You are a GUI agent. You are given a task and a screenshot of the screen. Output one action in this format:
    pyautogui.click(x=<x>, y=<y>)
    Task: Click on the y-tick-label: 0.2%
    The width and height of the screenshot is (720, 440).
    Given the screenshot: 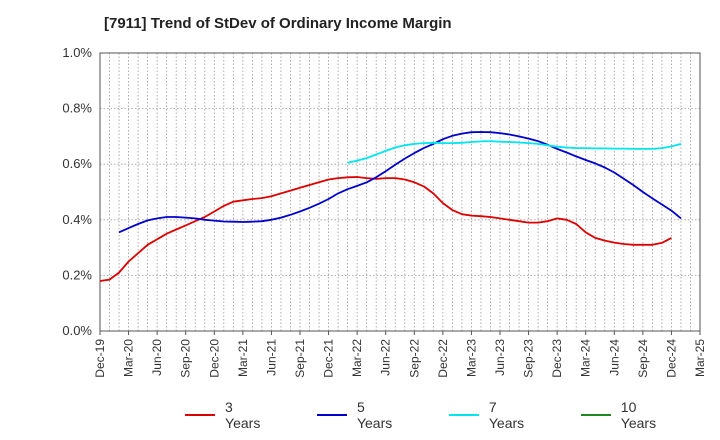 What is the action you would take?
    pyautogui.click(x=77, y=274)
    